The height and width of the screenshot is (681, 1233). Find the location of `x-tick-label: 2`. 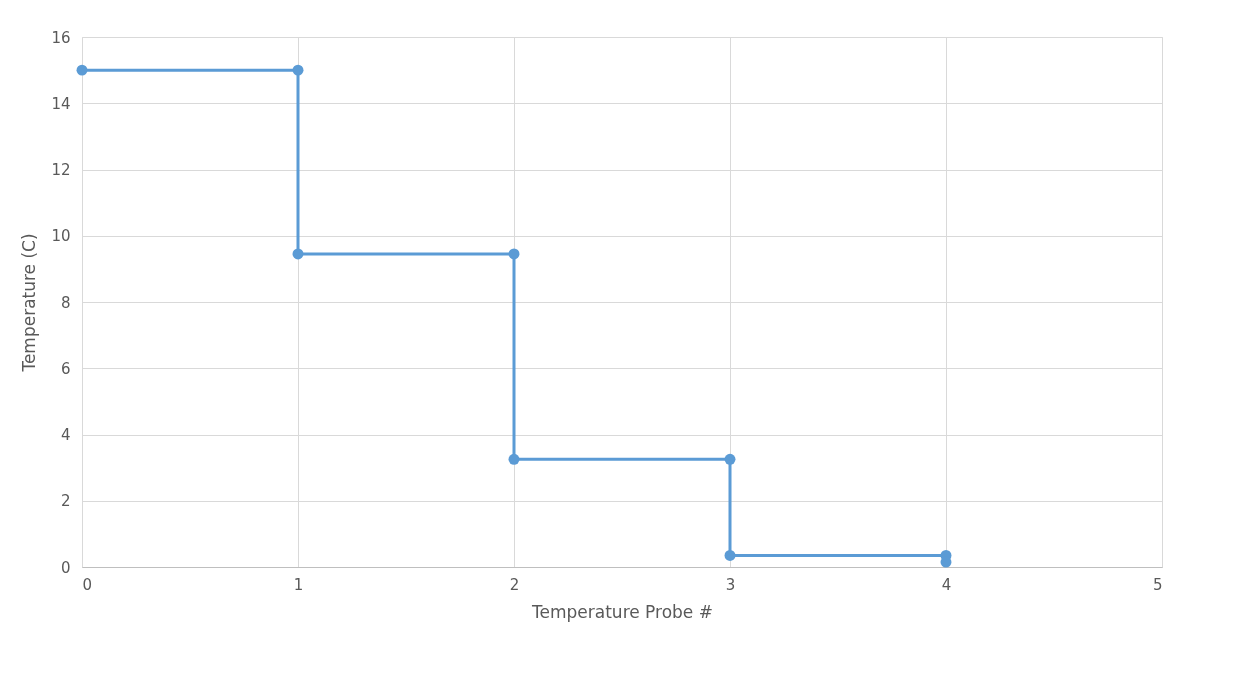

x-tick-label: 2 is located at coordinates (514, 584).